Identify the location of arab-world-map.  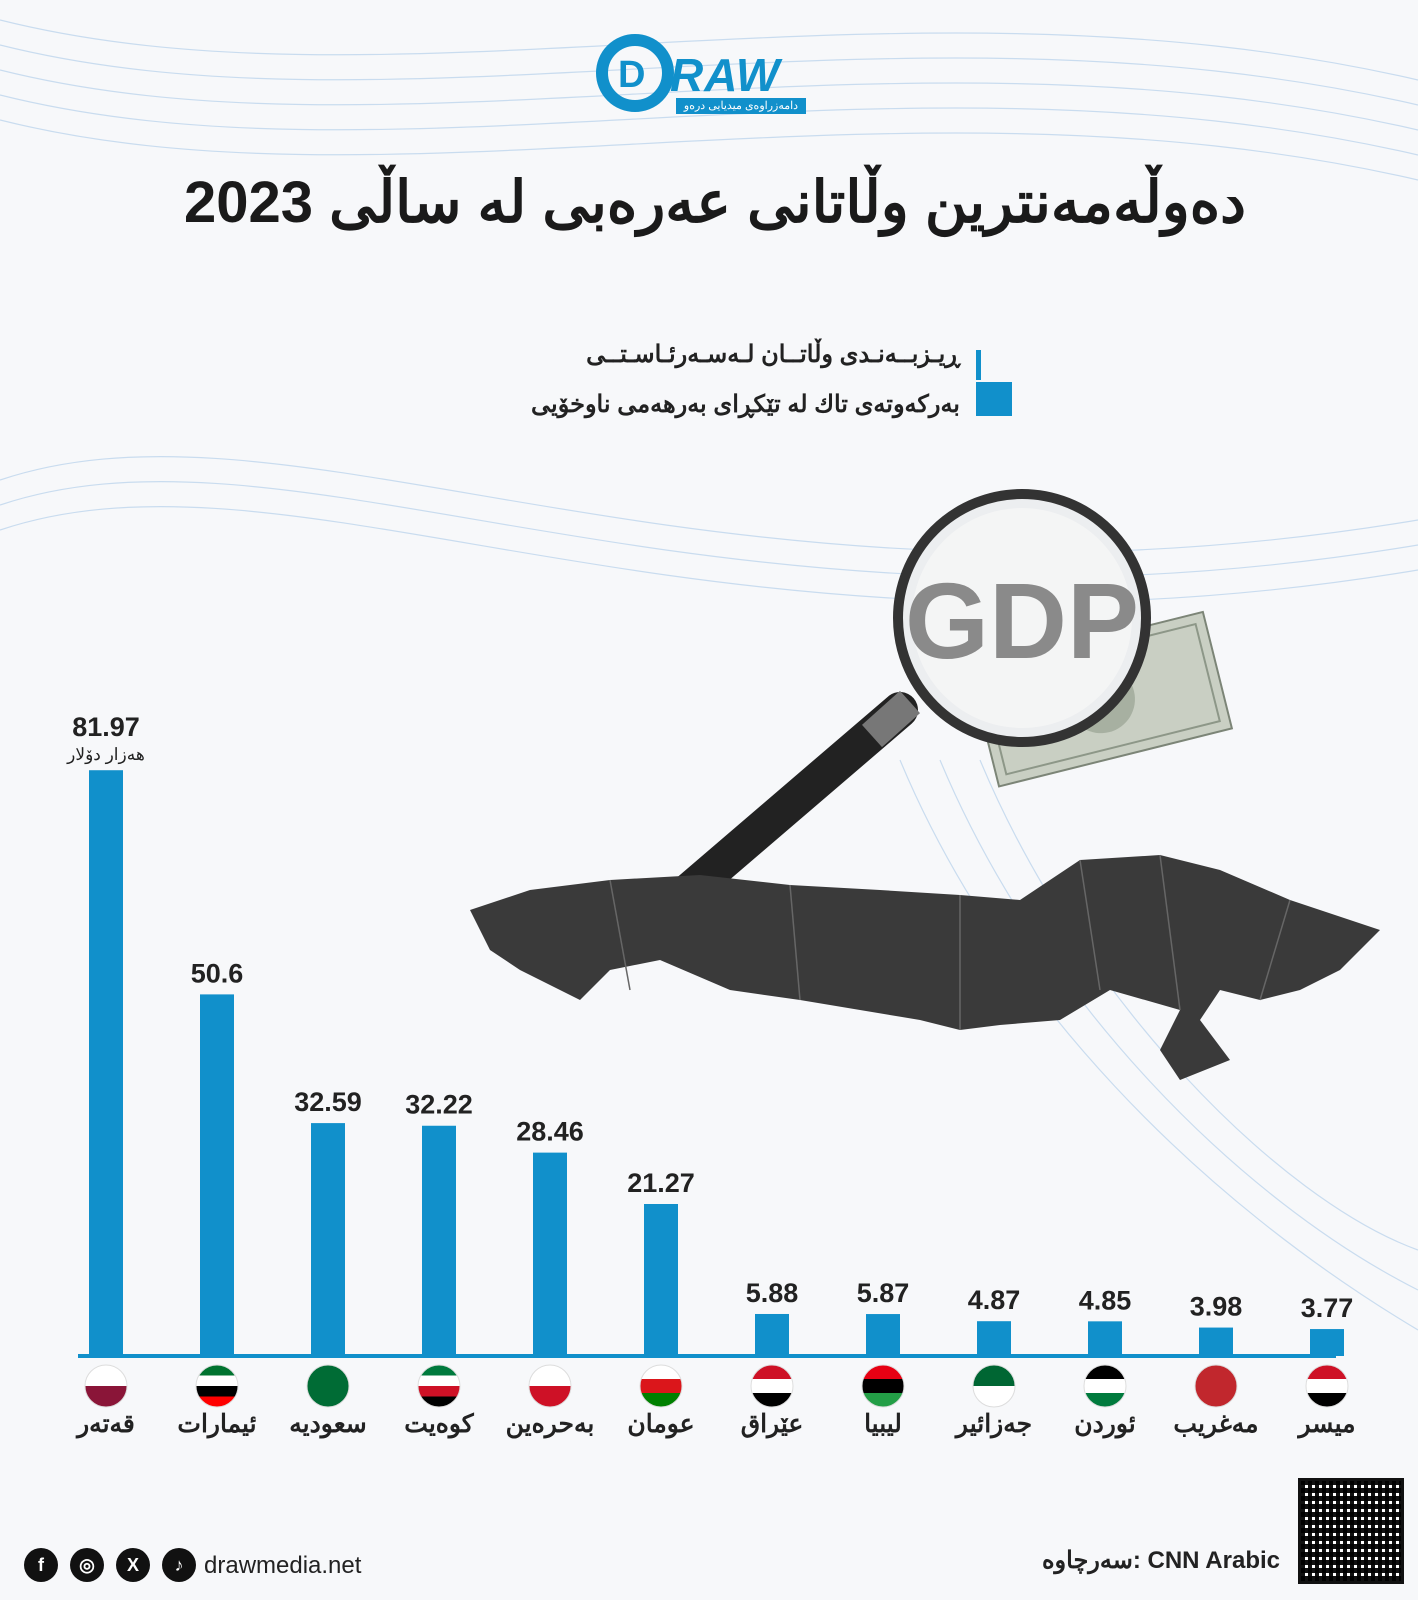
(925, 967).